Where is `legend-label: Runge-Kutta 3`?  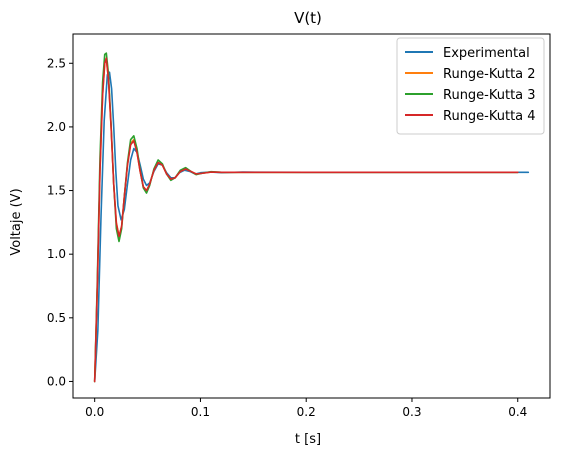
legend-label: Runge-Kutta 3 is located at coordinates (489, 95).